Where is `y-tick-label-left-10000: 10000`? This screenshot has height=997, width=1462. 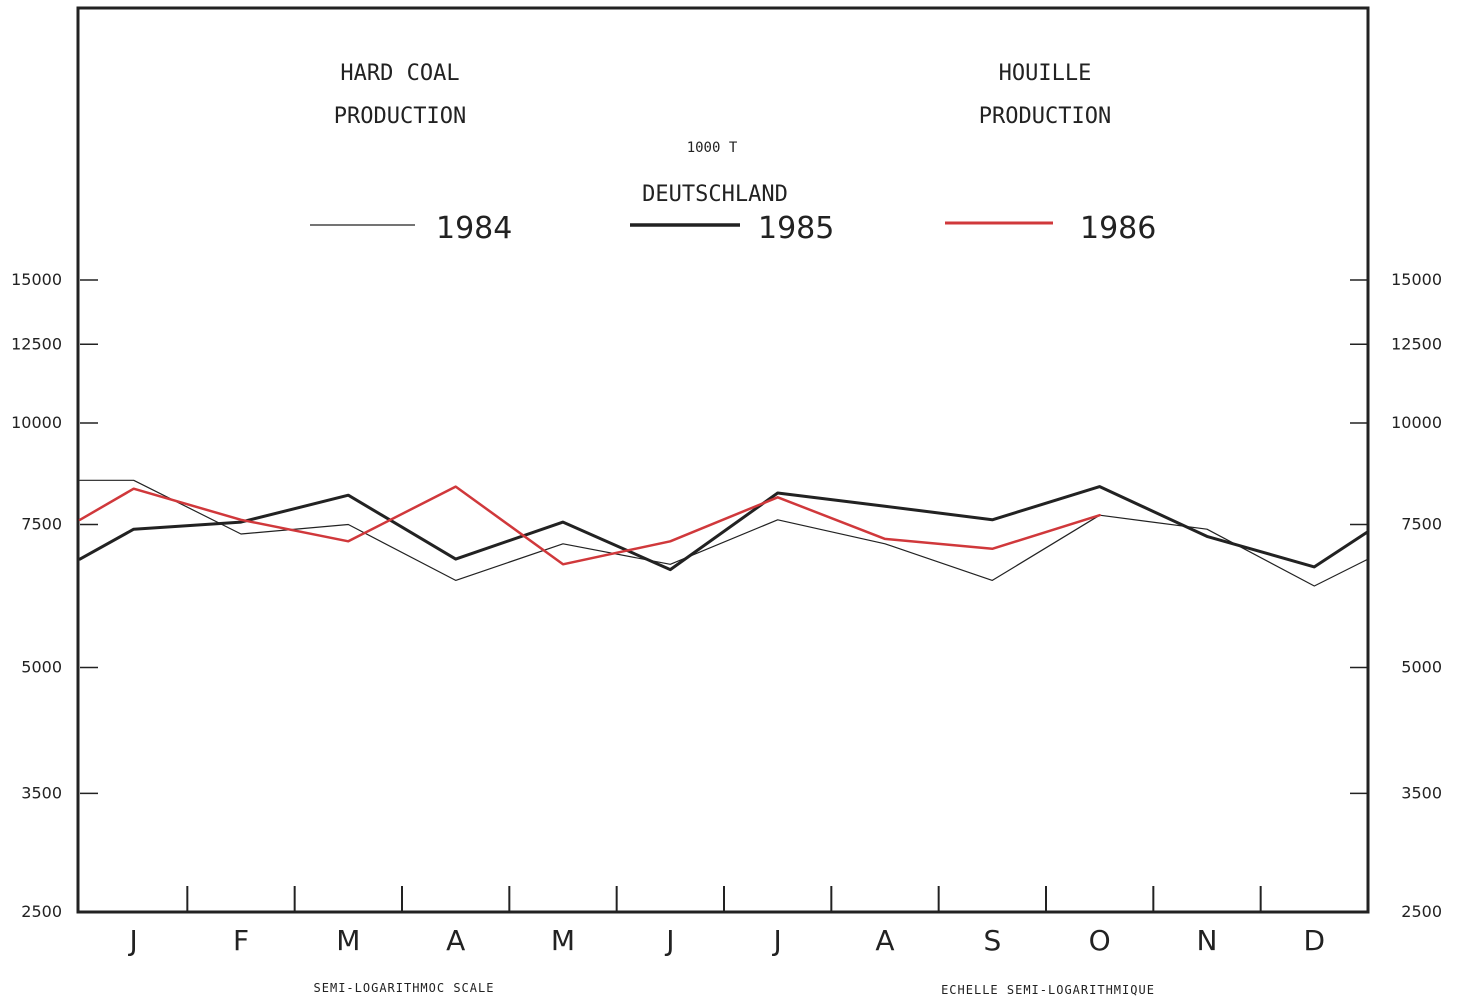 y-tick-label-left-10000: 10000 is located at coordinates (36, 422).